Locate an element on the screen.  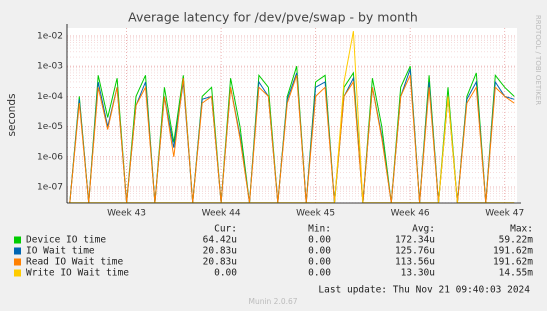
y-tick-label: 1e-04 is located at coordinates (50, 97).